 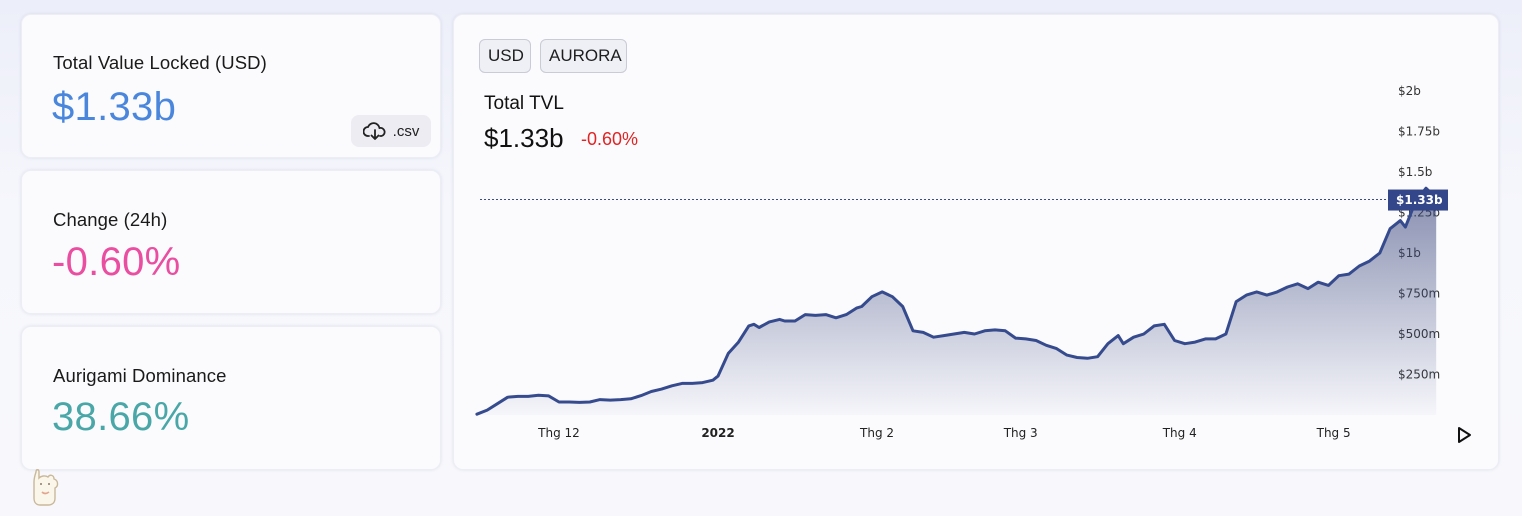 What do you see at coordinates (1409, 91) in the screenshot?
I see `y-tick-label: $2b` at bounding box center [1409, 91].